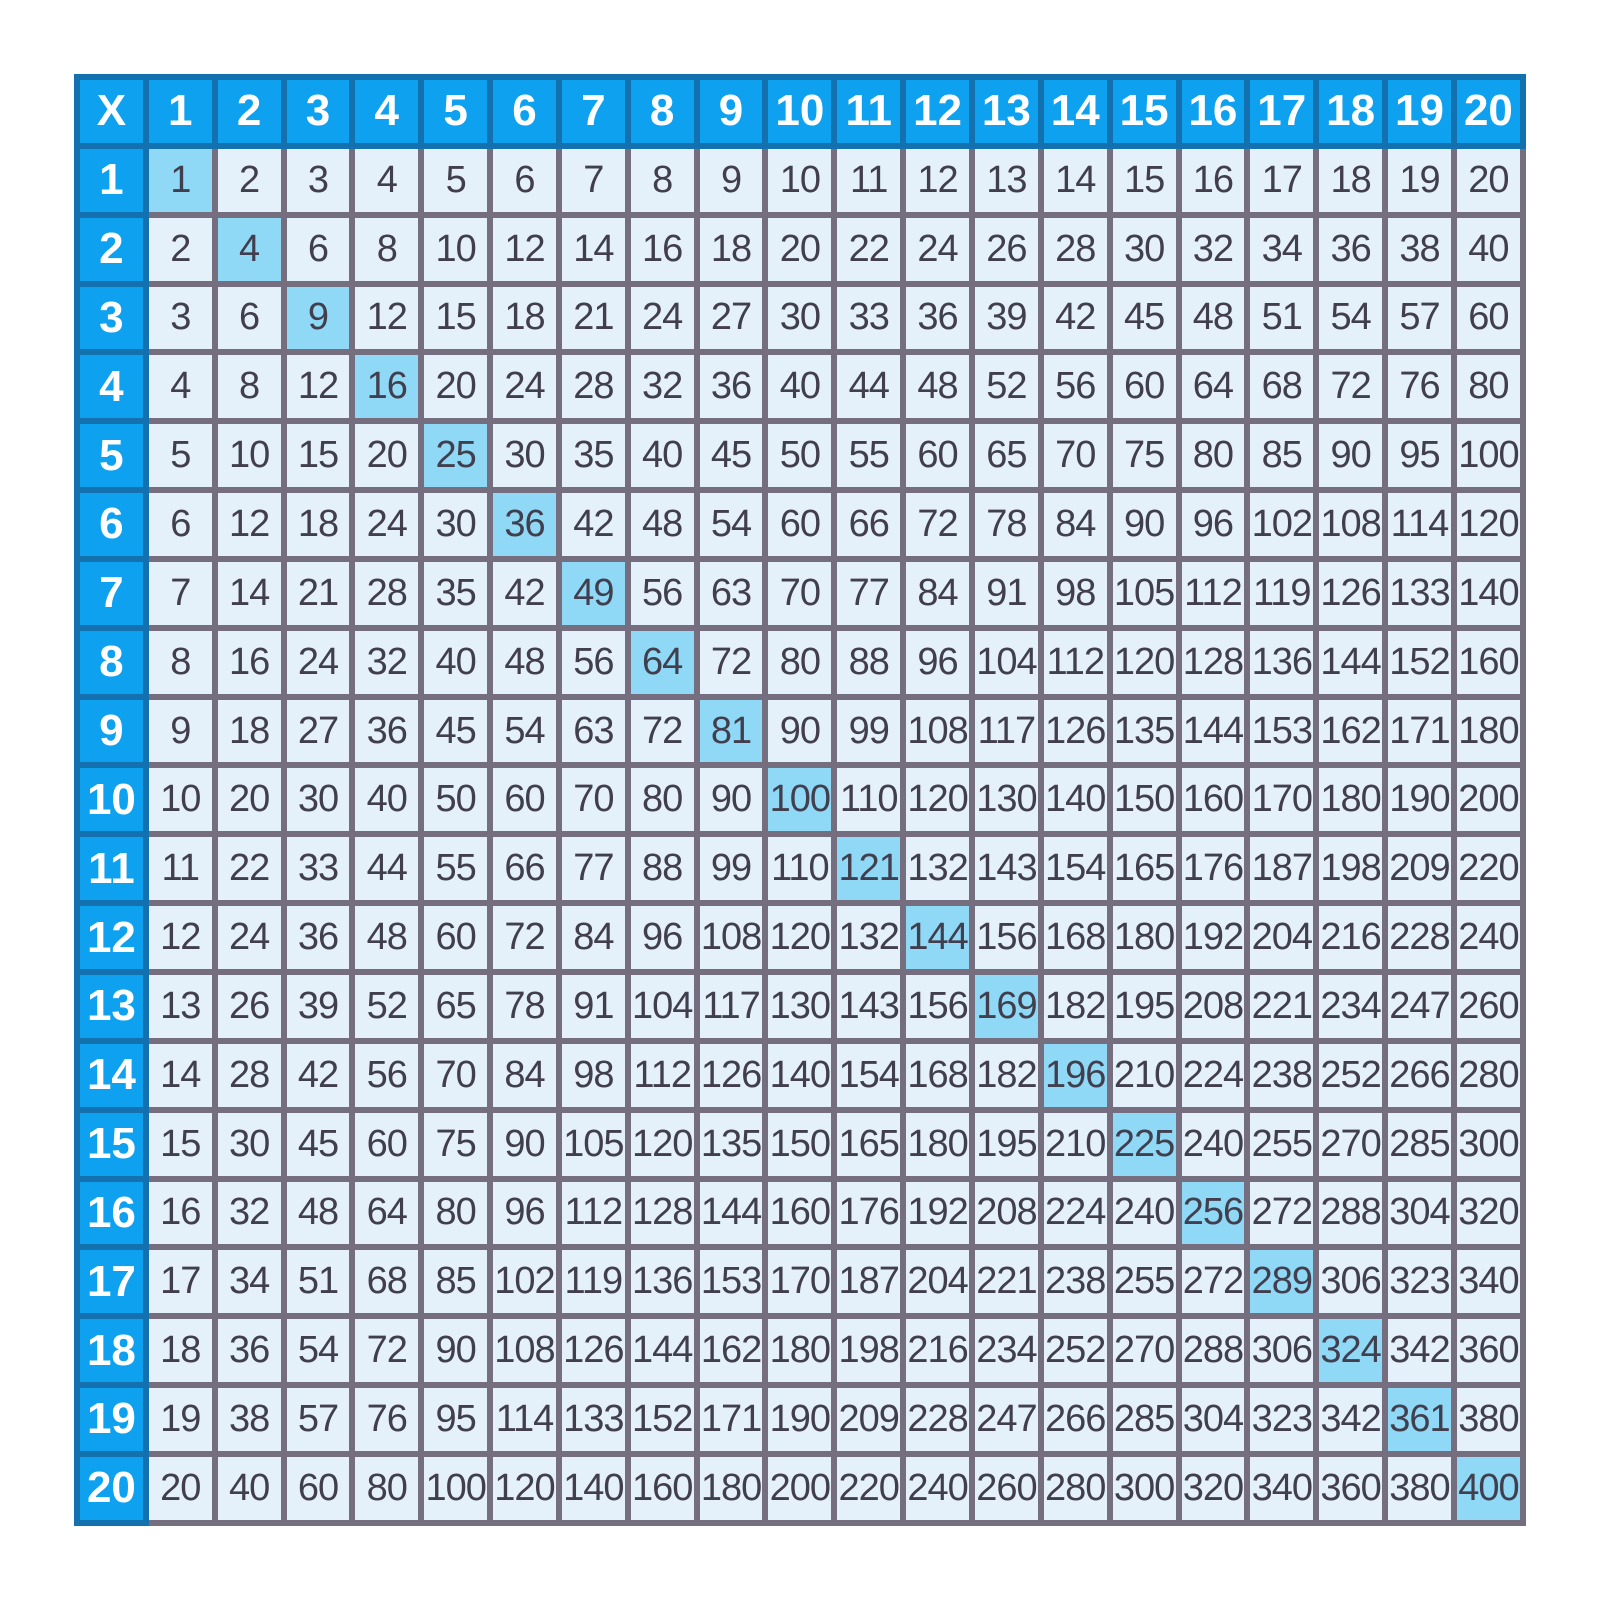 The width and height of the screenshot is (1600, 1600). Describe the element at coordinates (1006, 249) in the screenshot. I see `product-cell-2x13: 26` at that location.